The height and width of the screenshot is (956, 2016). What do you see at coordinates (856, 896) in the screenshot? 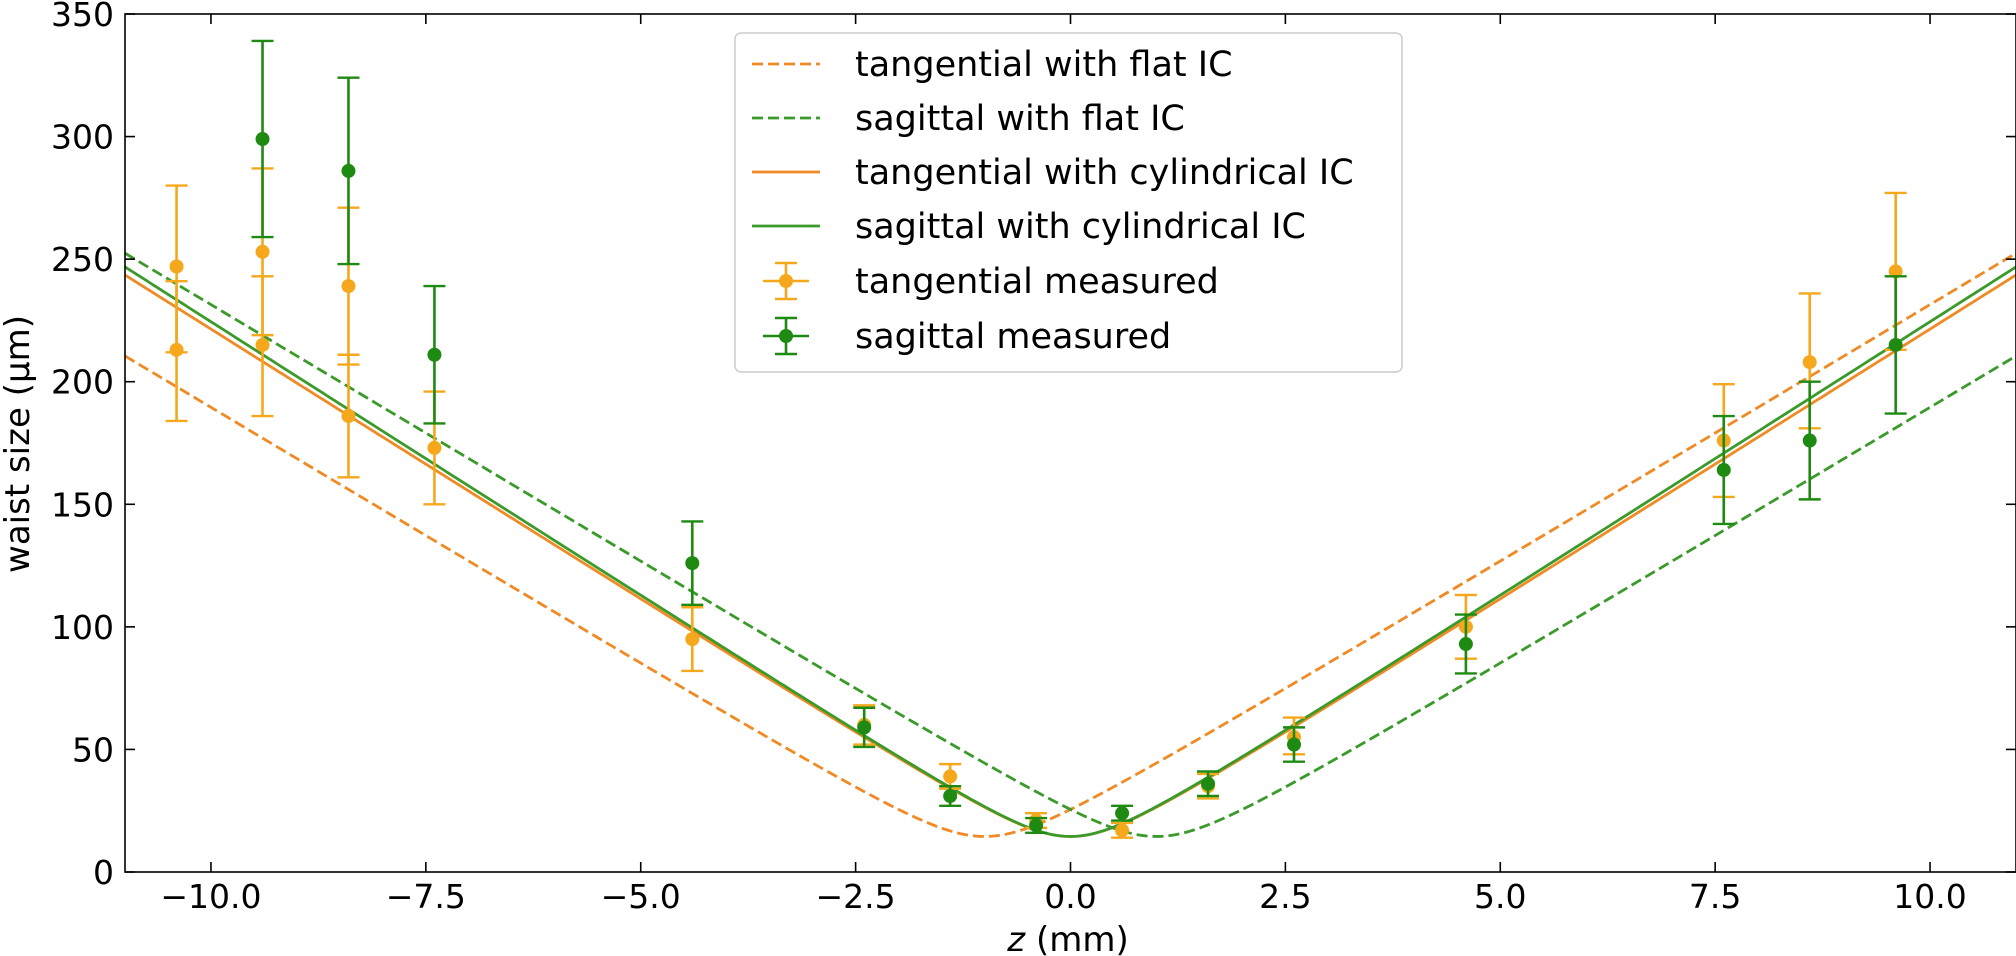
I see `x-tick-label: −2.5` at bounding box center [856, 896].